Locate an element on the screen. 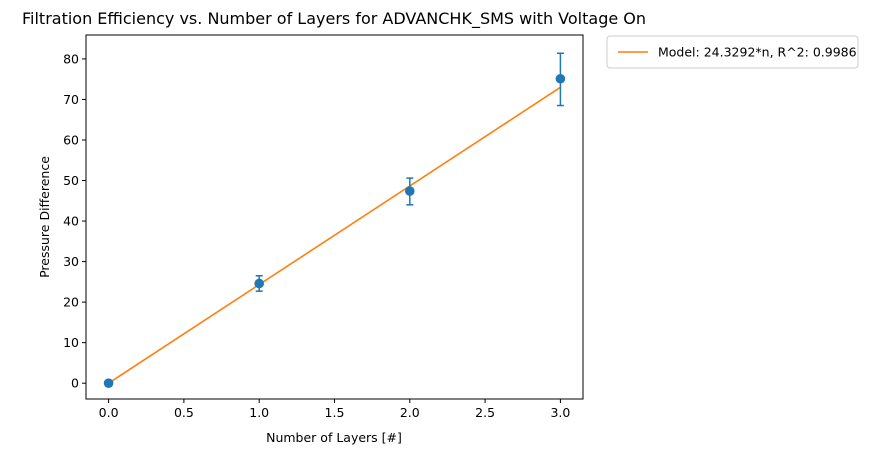 The width and height of the screenshot is (893, 455). x-tick-label: 3.0 is located at coordinates (560, 412).